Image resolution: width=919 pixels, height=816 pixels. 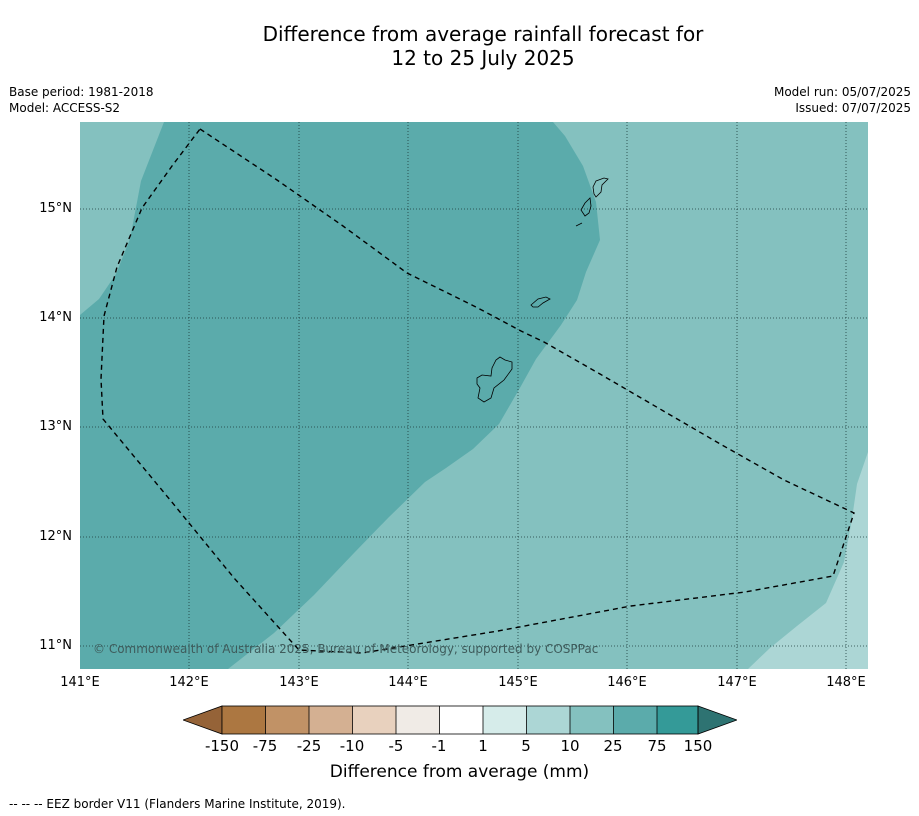 I want to click on lon-label: 146°E, so click(x=627, y=682).